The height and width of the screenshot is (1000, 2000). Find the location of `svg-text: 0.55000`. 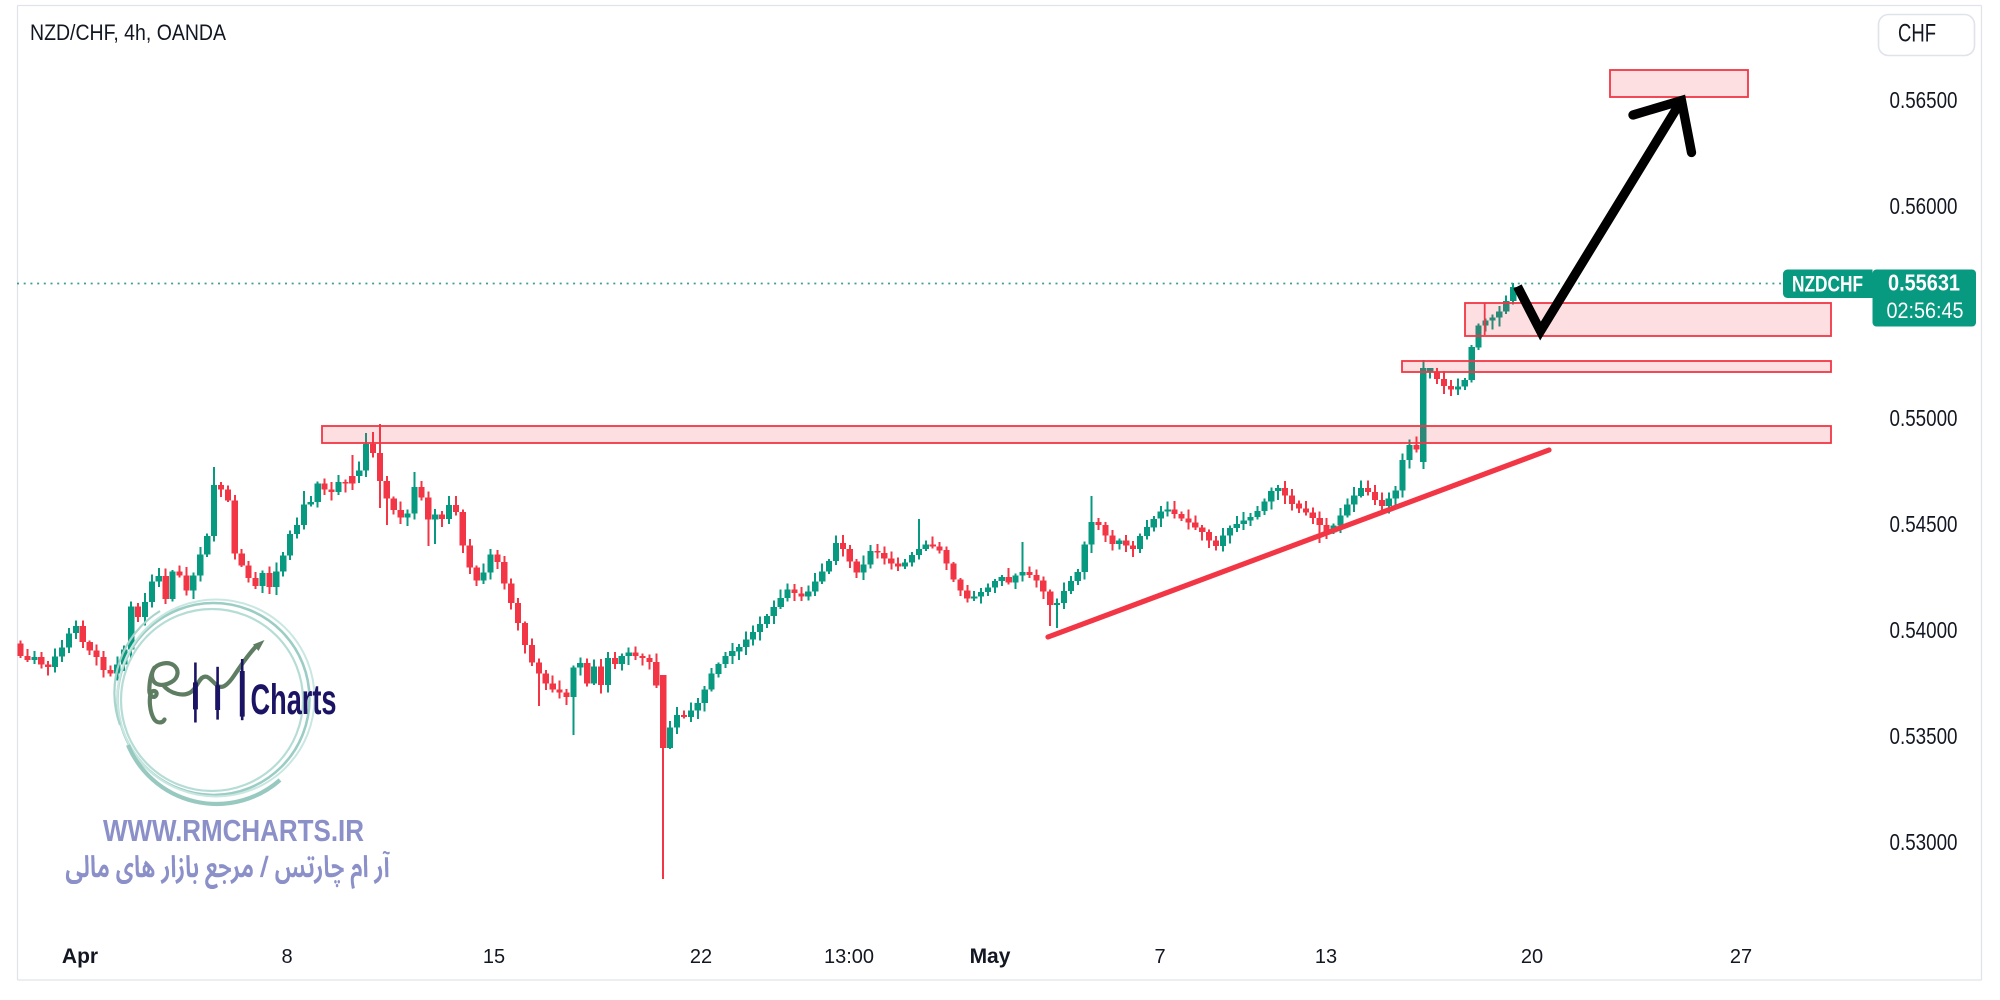

svg-text: 0.55000 is located at coordinates (1924, 418).